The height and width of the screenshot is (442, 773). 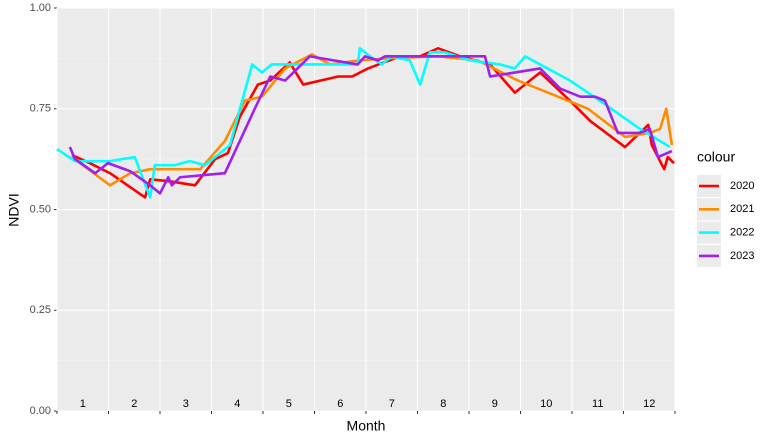 I want to click on month-label: 7, so click(x=392, y=404).